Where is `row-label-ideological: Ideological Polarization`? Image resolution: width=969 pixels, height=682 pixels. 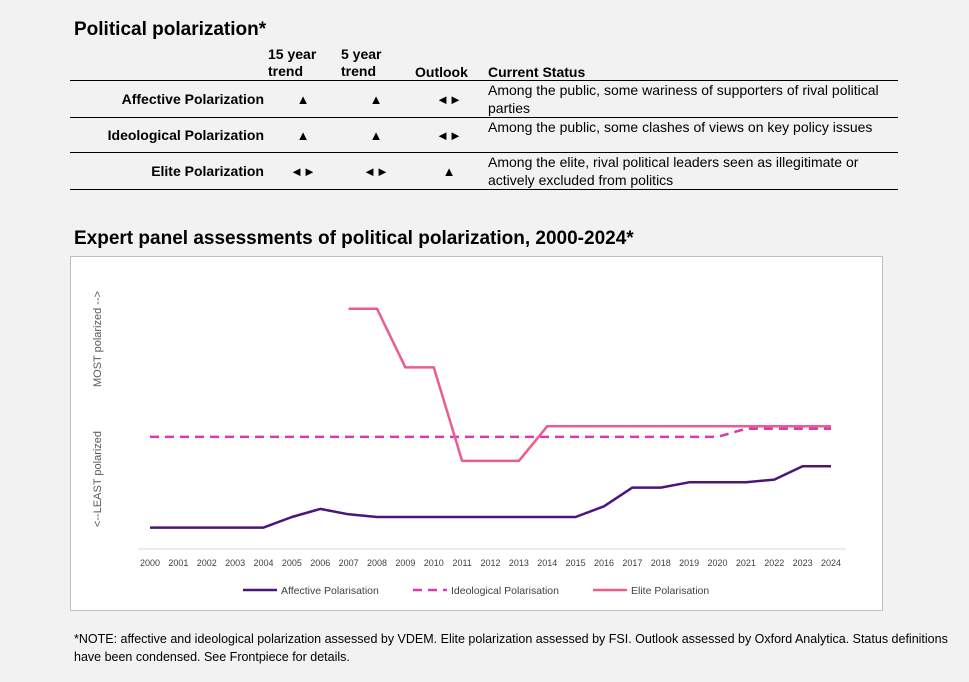 row-label-ideological: Ideological Polarization is located at coordinates (185, 135).